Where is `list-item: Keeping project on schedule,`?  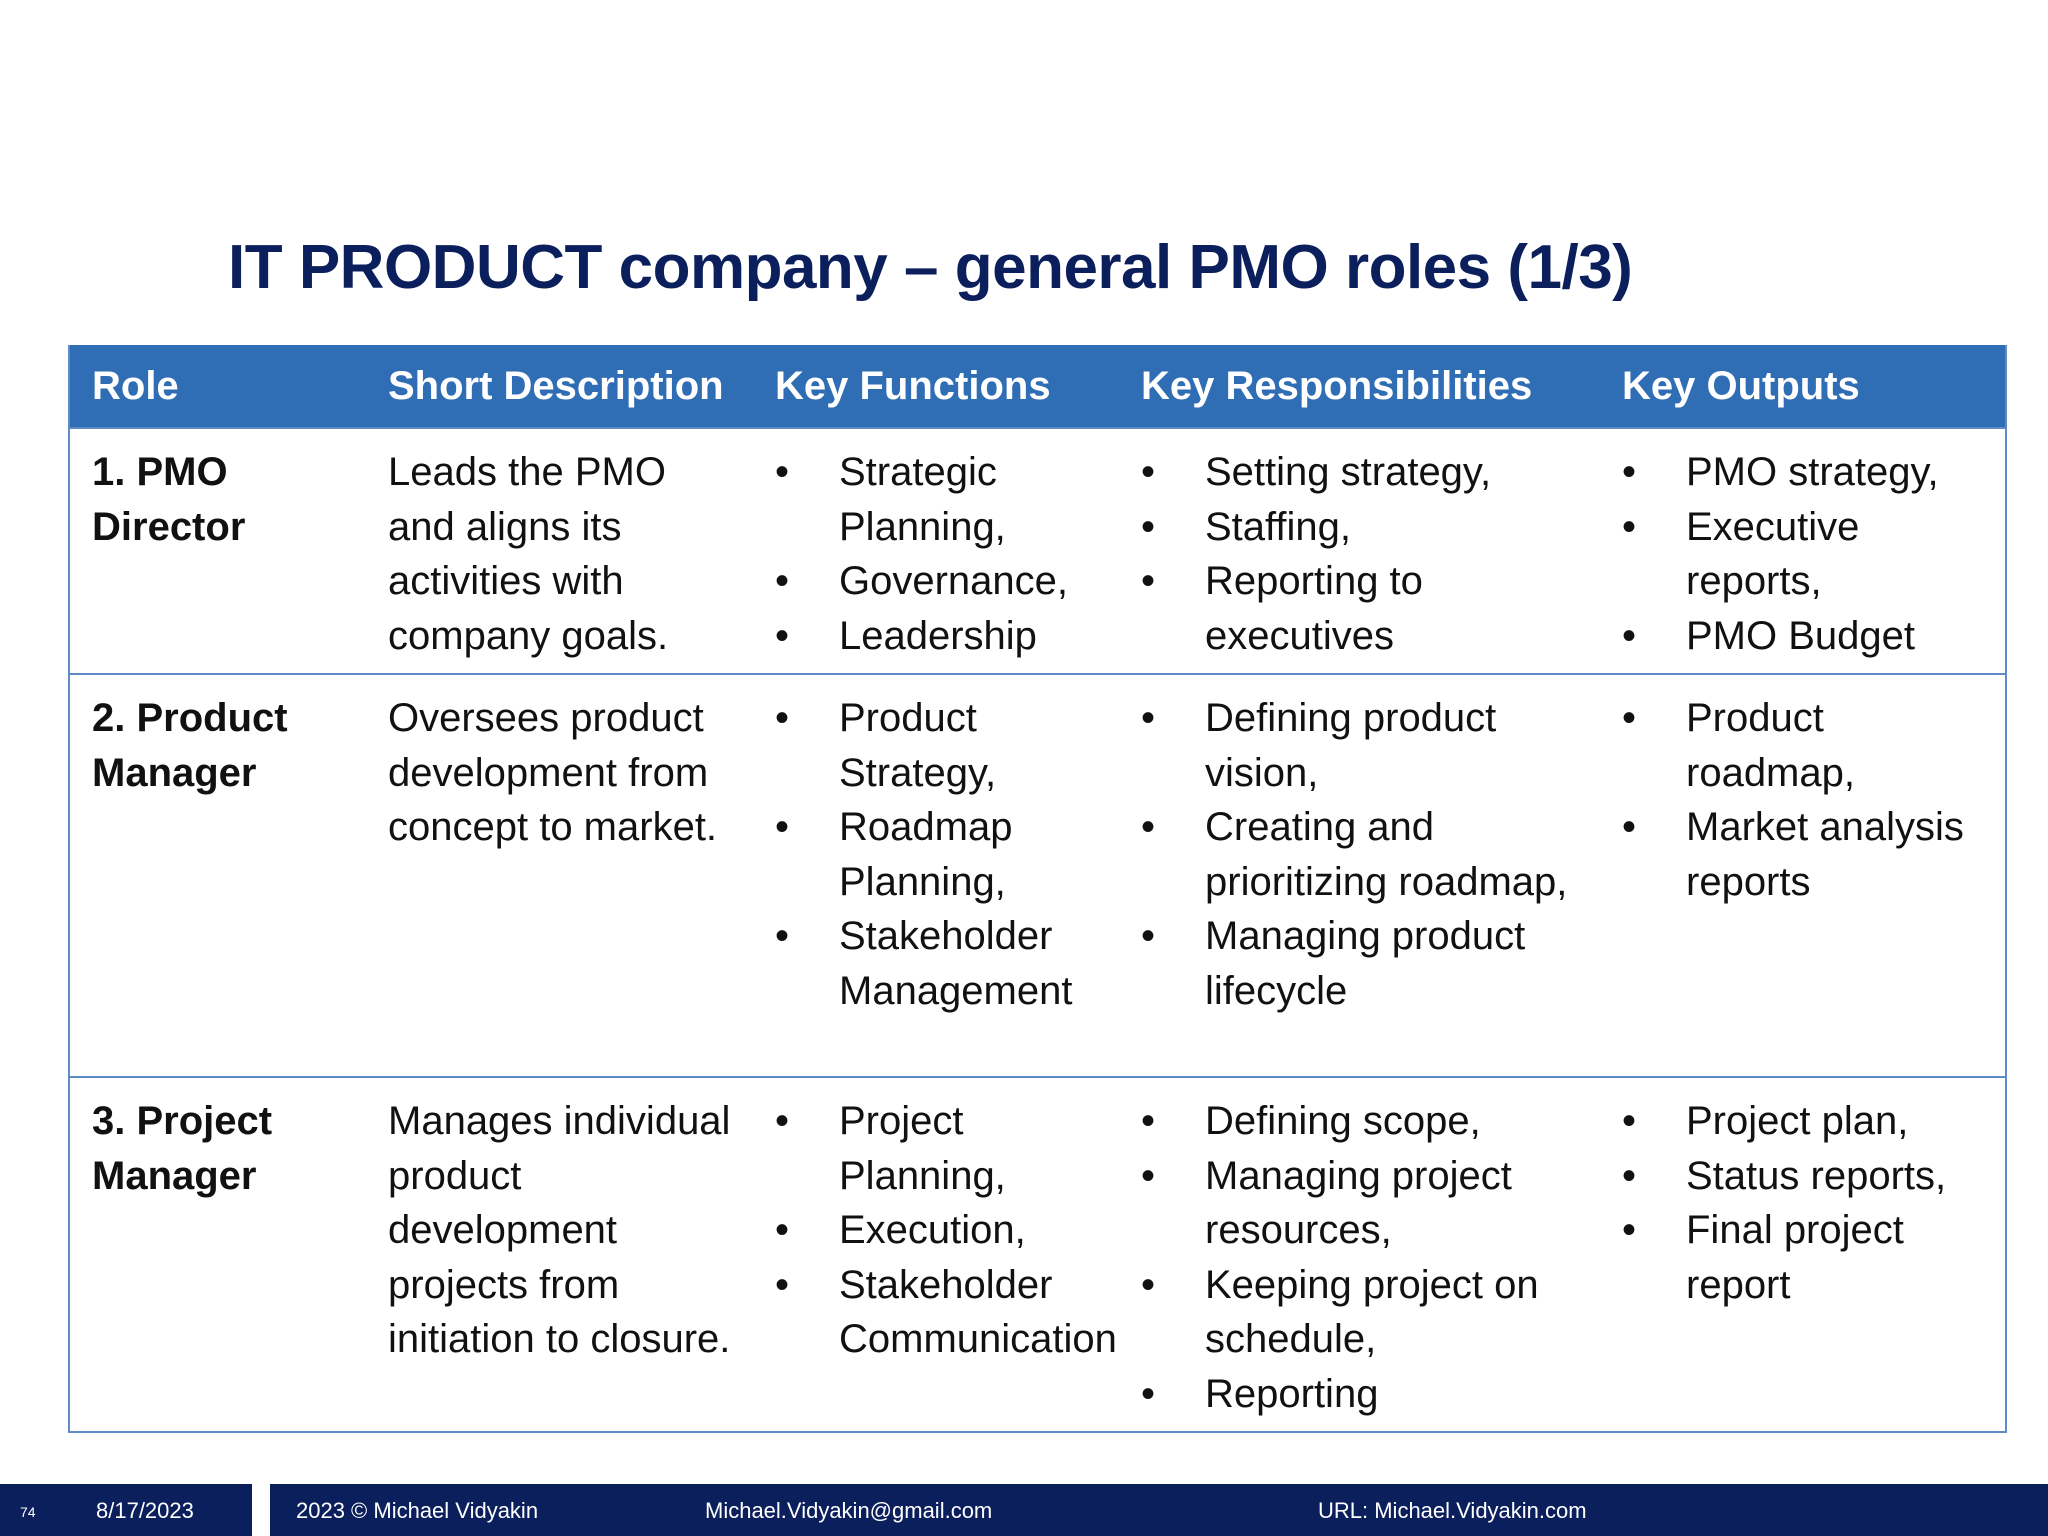 list-item: Keeping project on schedule, is located at coordinates (1365, 1312).